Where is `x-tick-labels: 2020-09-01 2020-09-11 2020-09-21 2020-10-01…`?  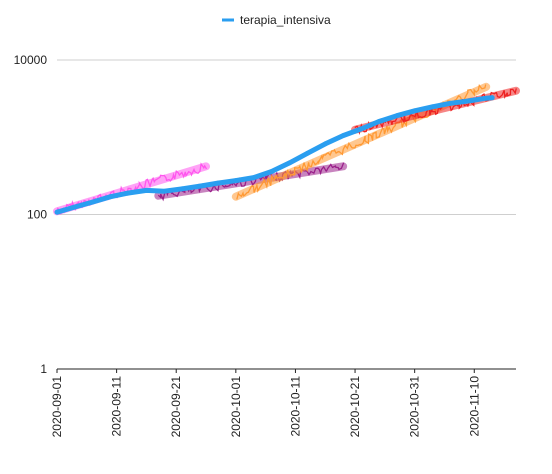
x-tick-labels: 2020-09-01 2020-09-11 2020-09-21 2020-10-01… is located at coordinates (265, 403).